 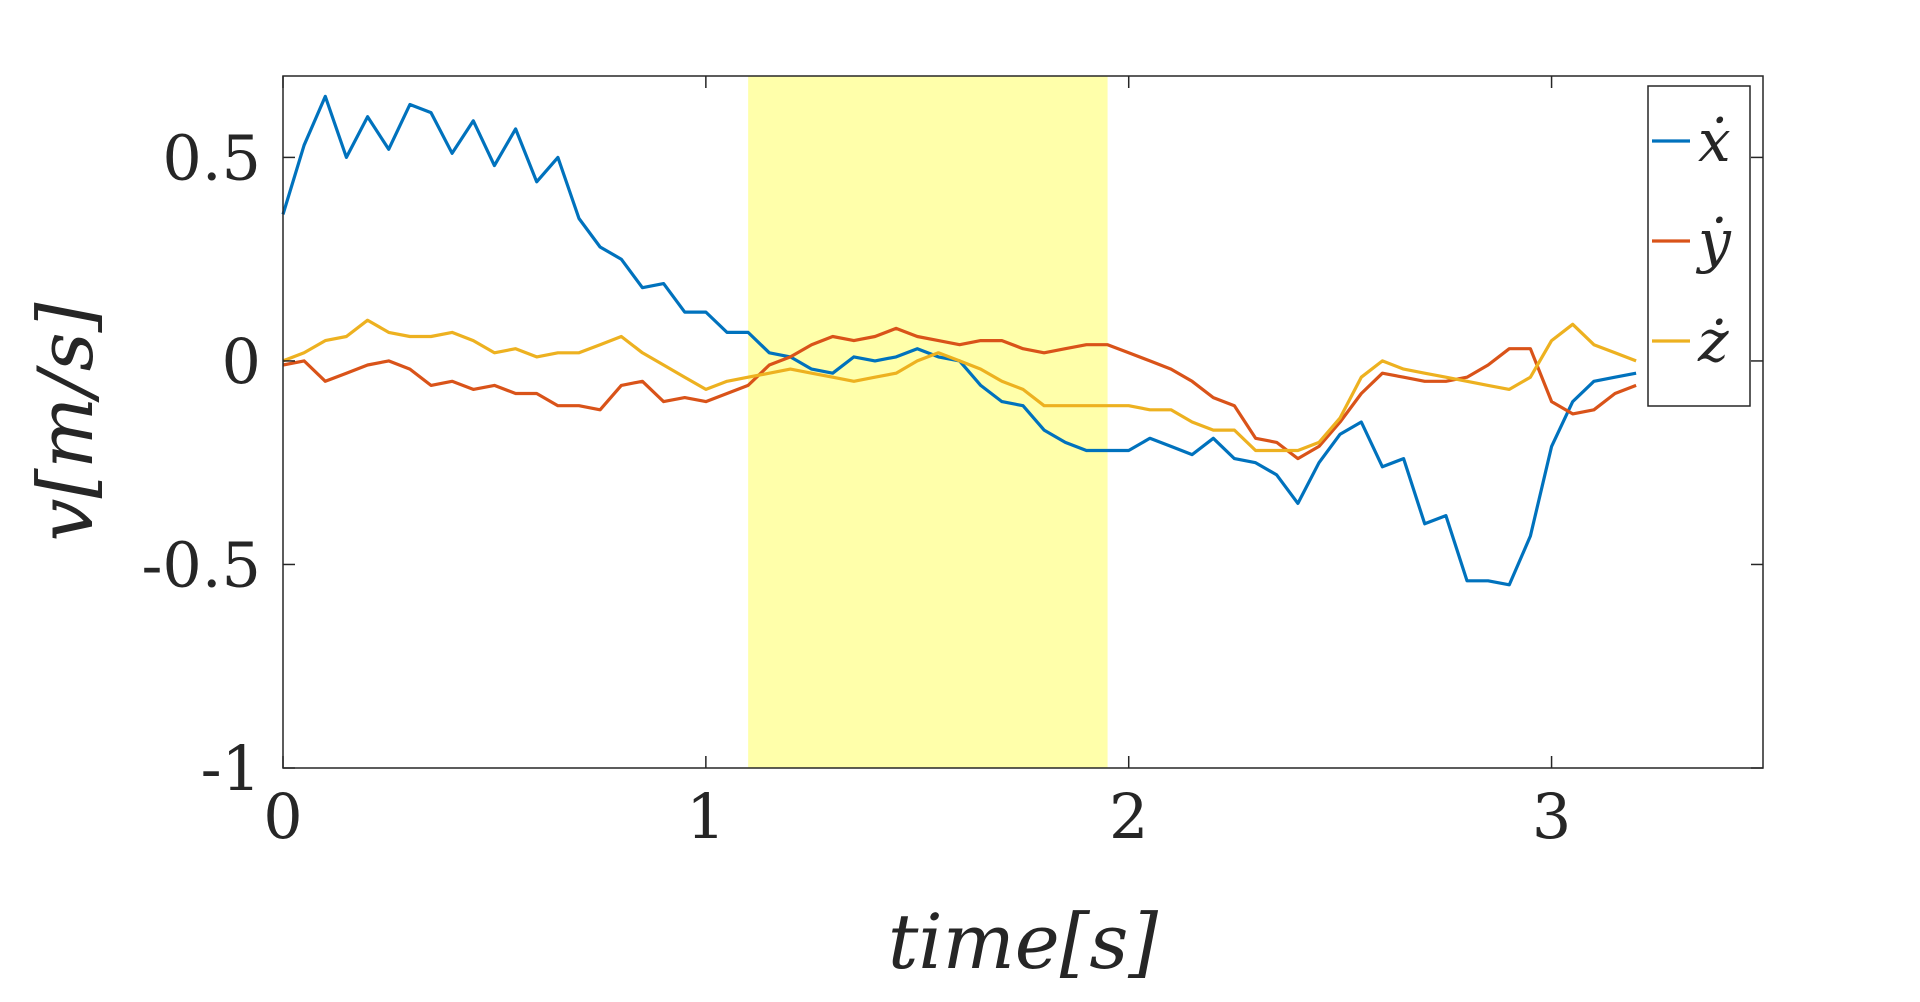 I want to click on x-tick-label: 1, so click(x=705, y=816).